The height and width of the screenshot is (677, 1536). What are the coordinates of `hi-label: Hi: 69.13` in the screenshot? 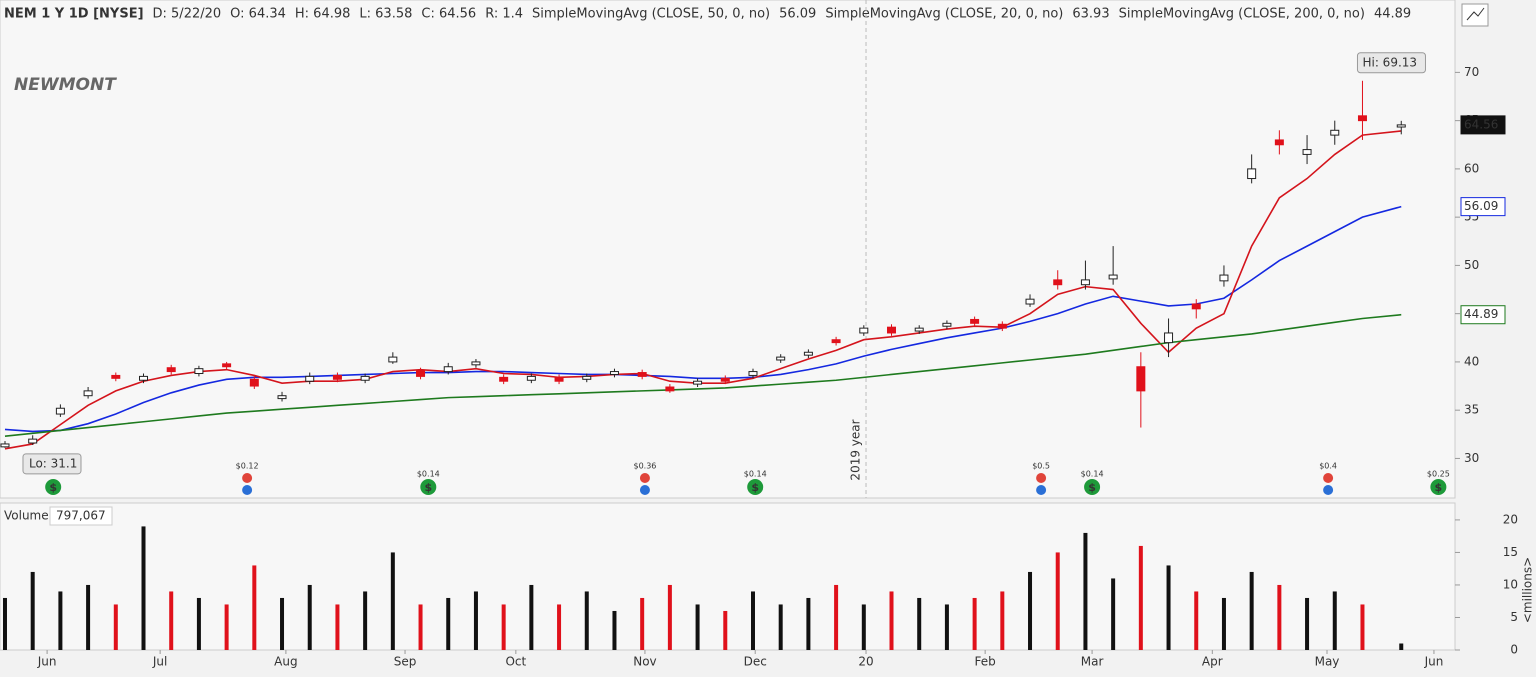 It's located at (1389, 62).